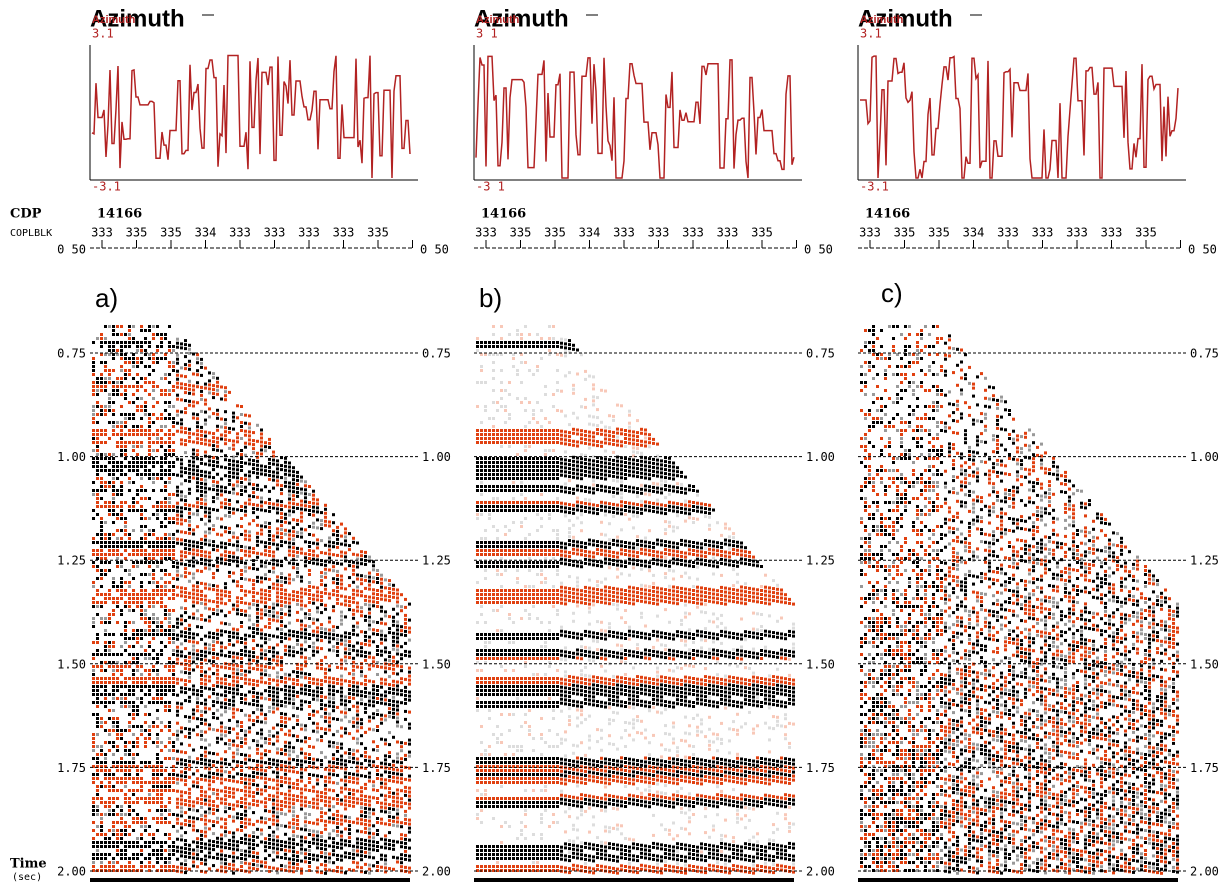 The width and height of the screenshot is (1227, 888). I want to click on coplblk-value: 335, so click(378, 233).